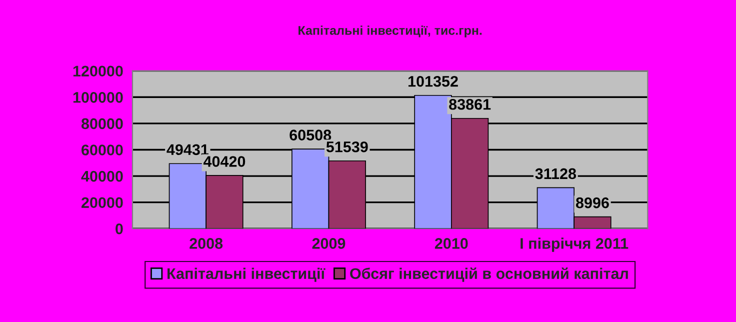 This screenshot has height=322, width=736. I want to click on x-tick-label: 2010, so click(451, 243).